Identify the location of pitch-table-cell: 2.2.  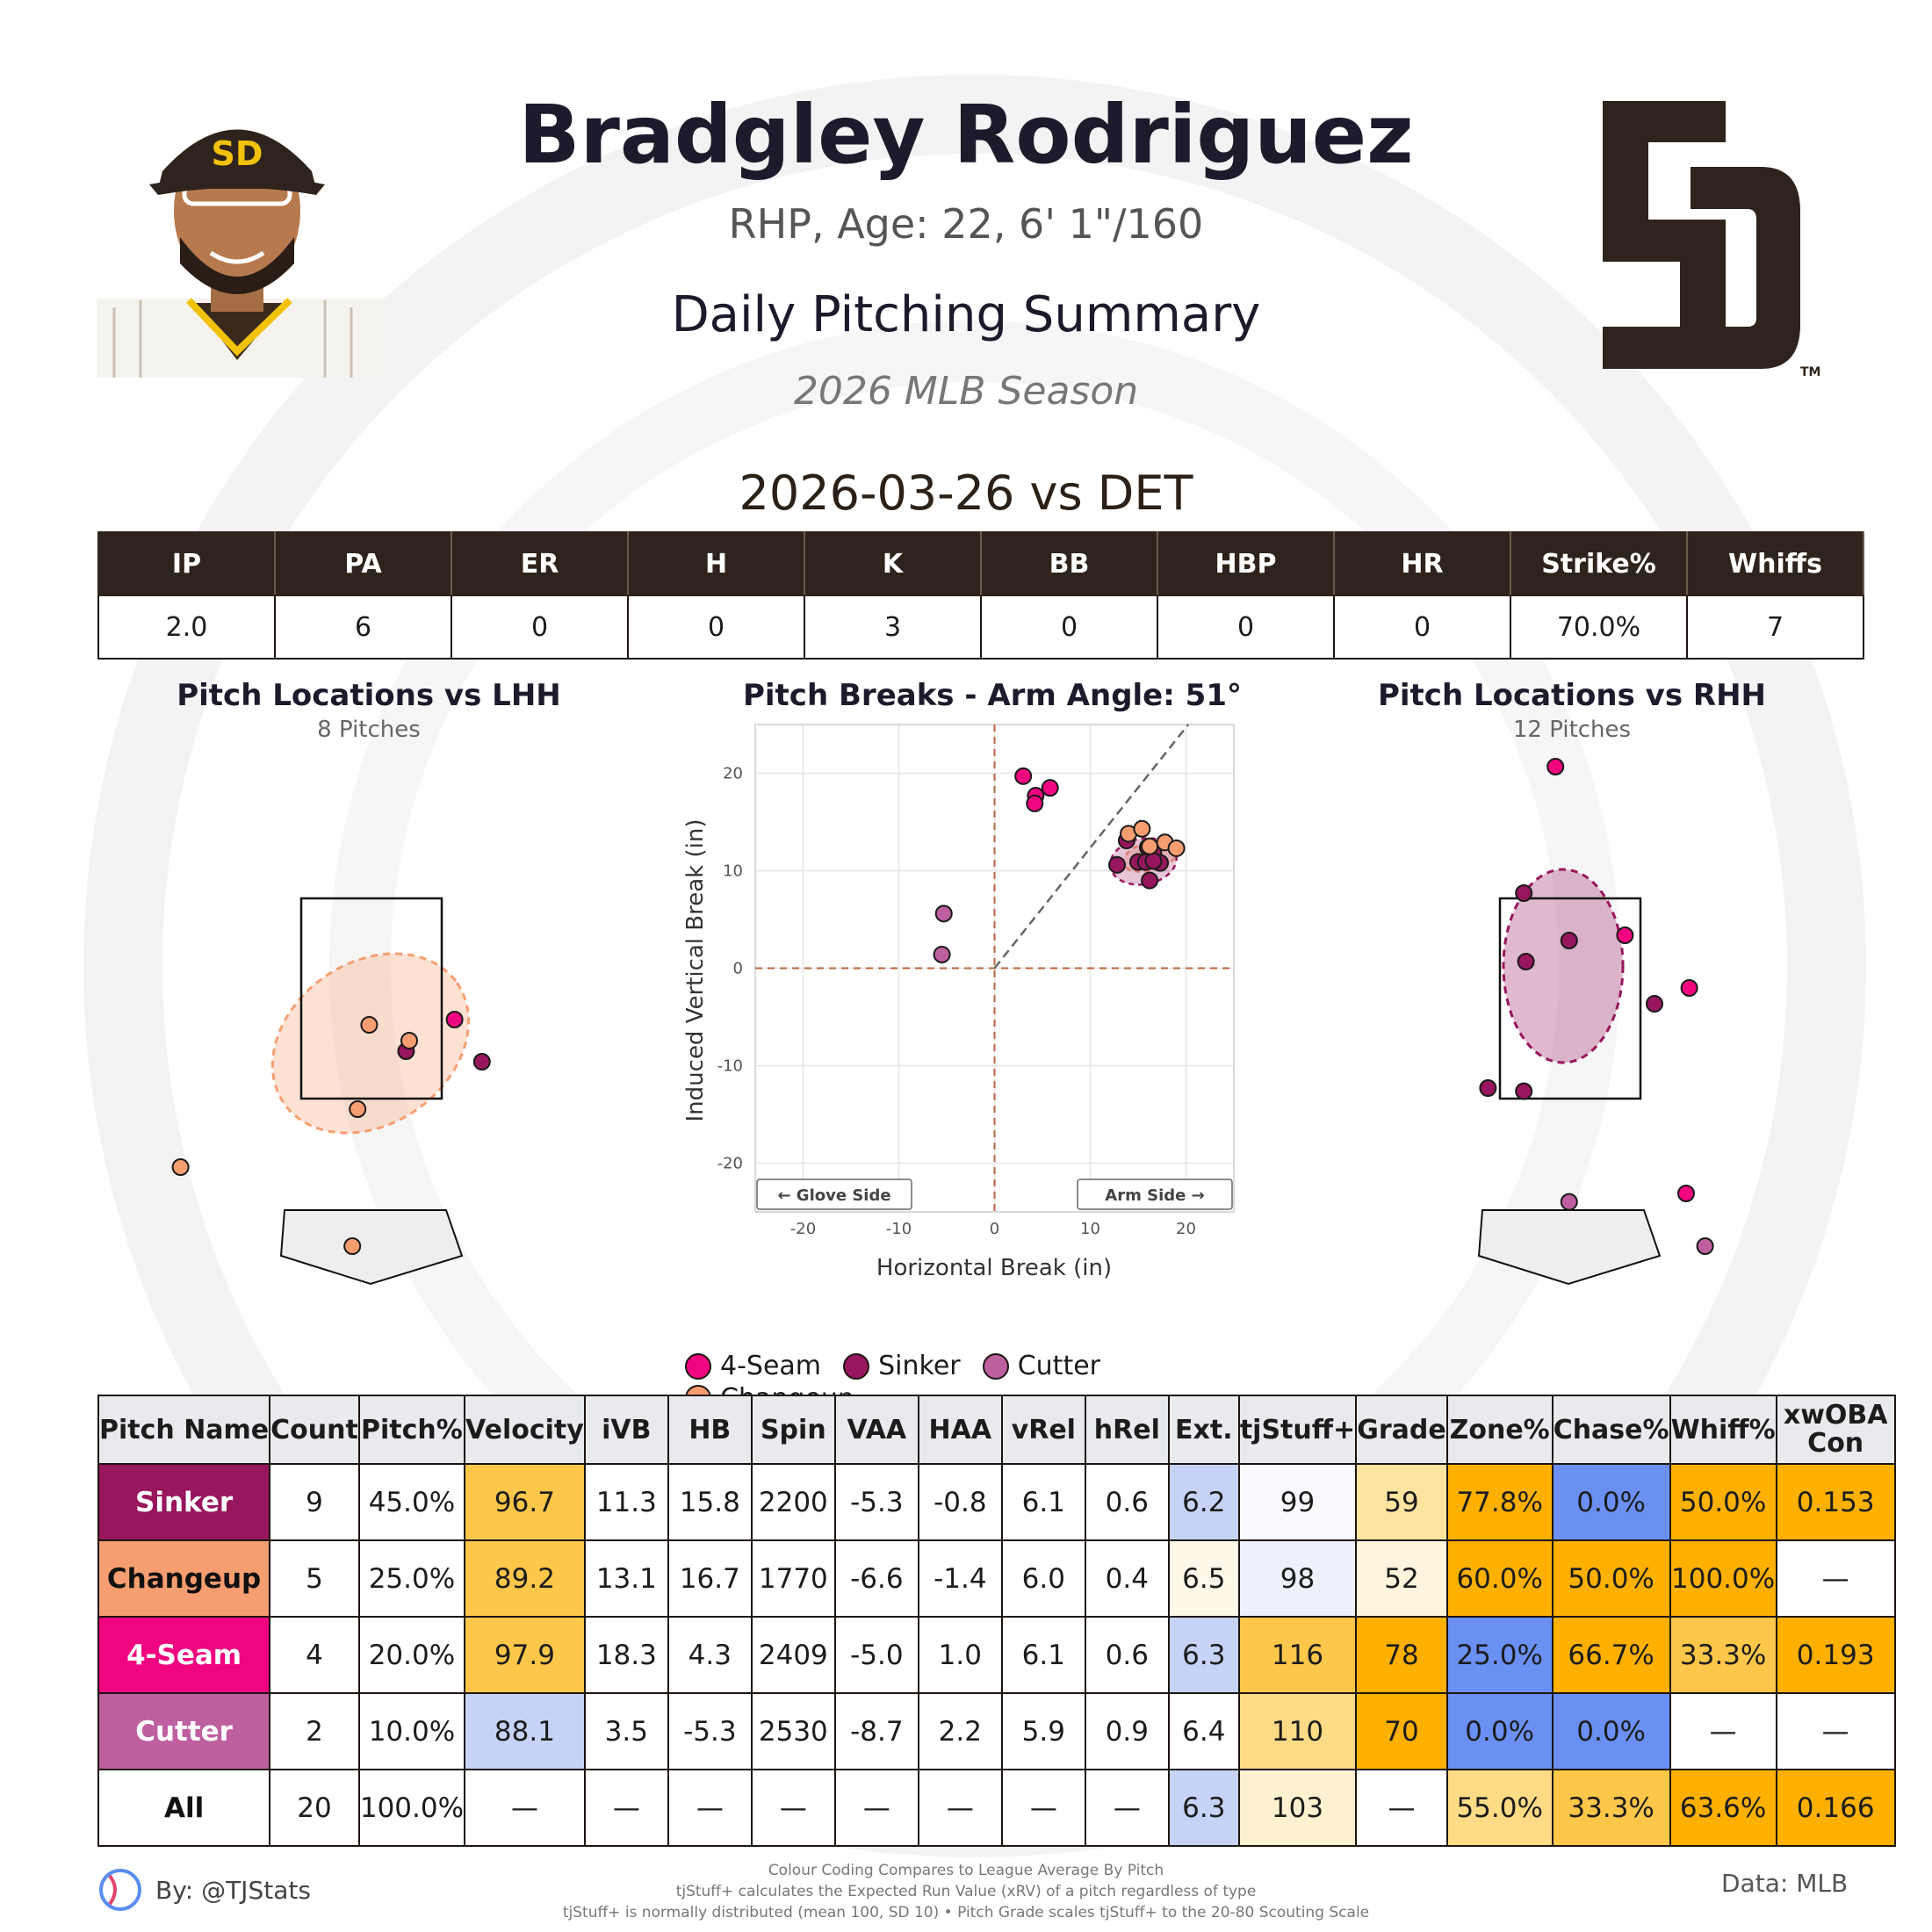
(960, 1731).